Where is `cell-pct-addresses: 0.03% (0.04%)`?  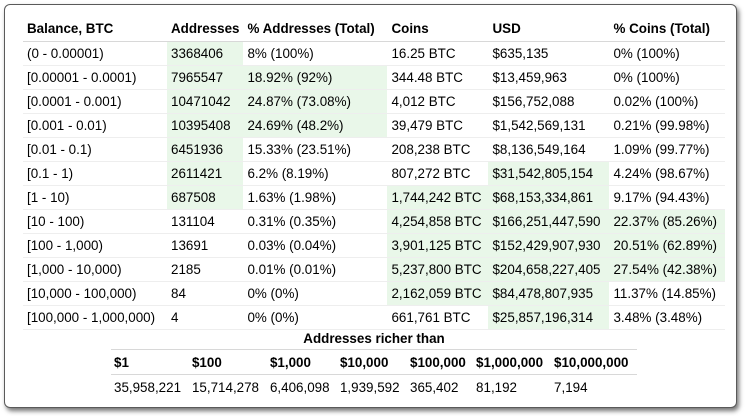
cell-pct-addresses: 0.03% (0.04%) is located at coordinates (315, 245).